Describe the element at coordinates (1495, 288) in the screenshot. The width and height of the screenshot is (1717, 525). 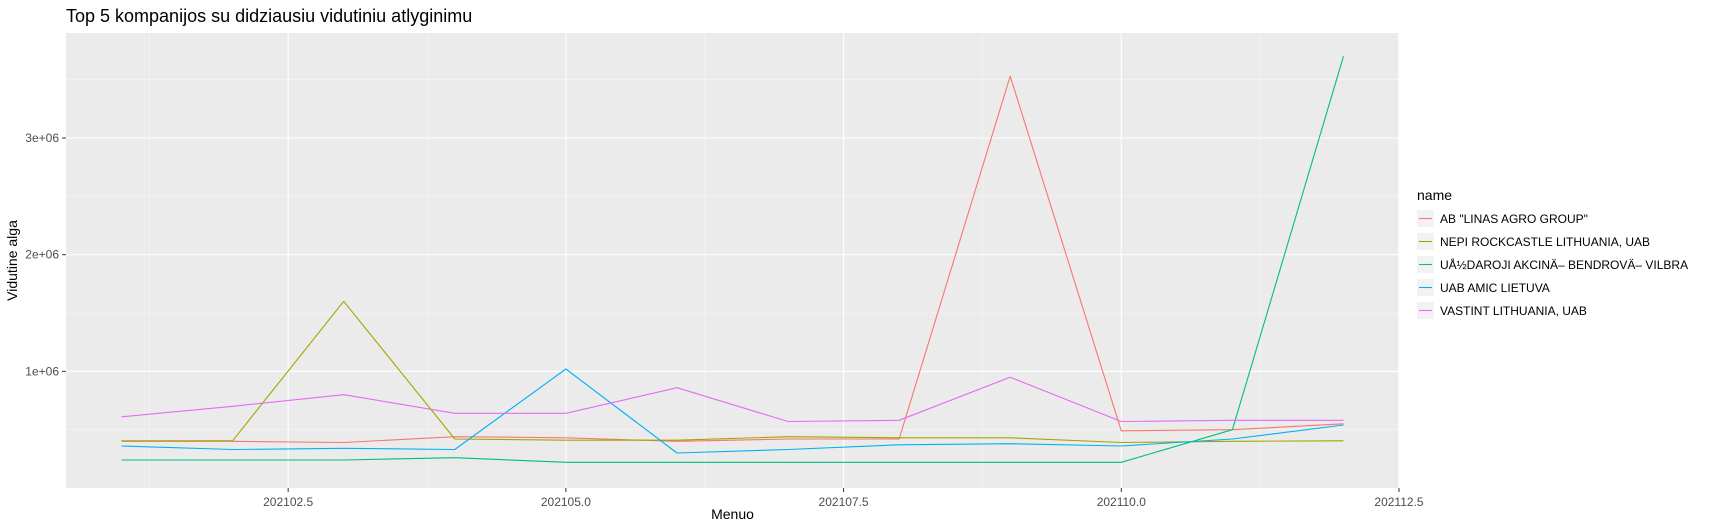
I see `legend-label-4: UAB AMIC LIETUVA` at that location.